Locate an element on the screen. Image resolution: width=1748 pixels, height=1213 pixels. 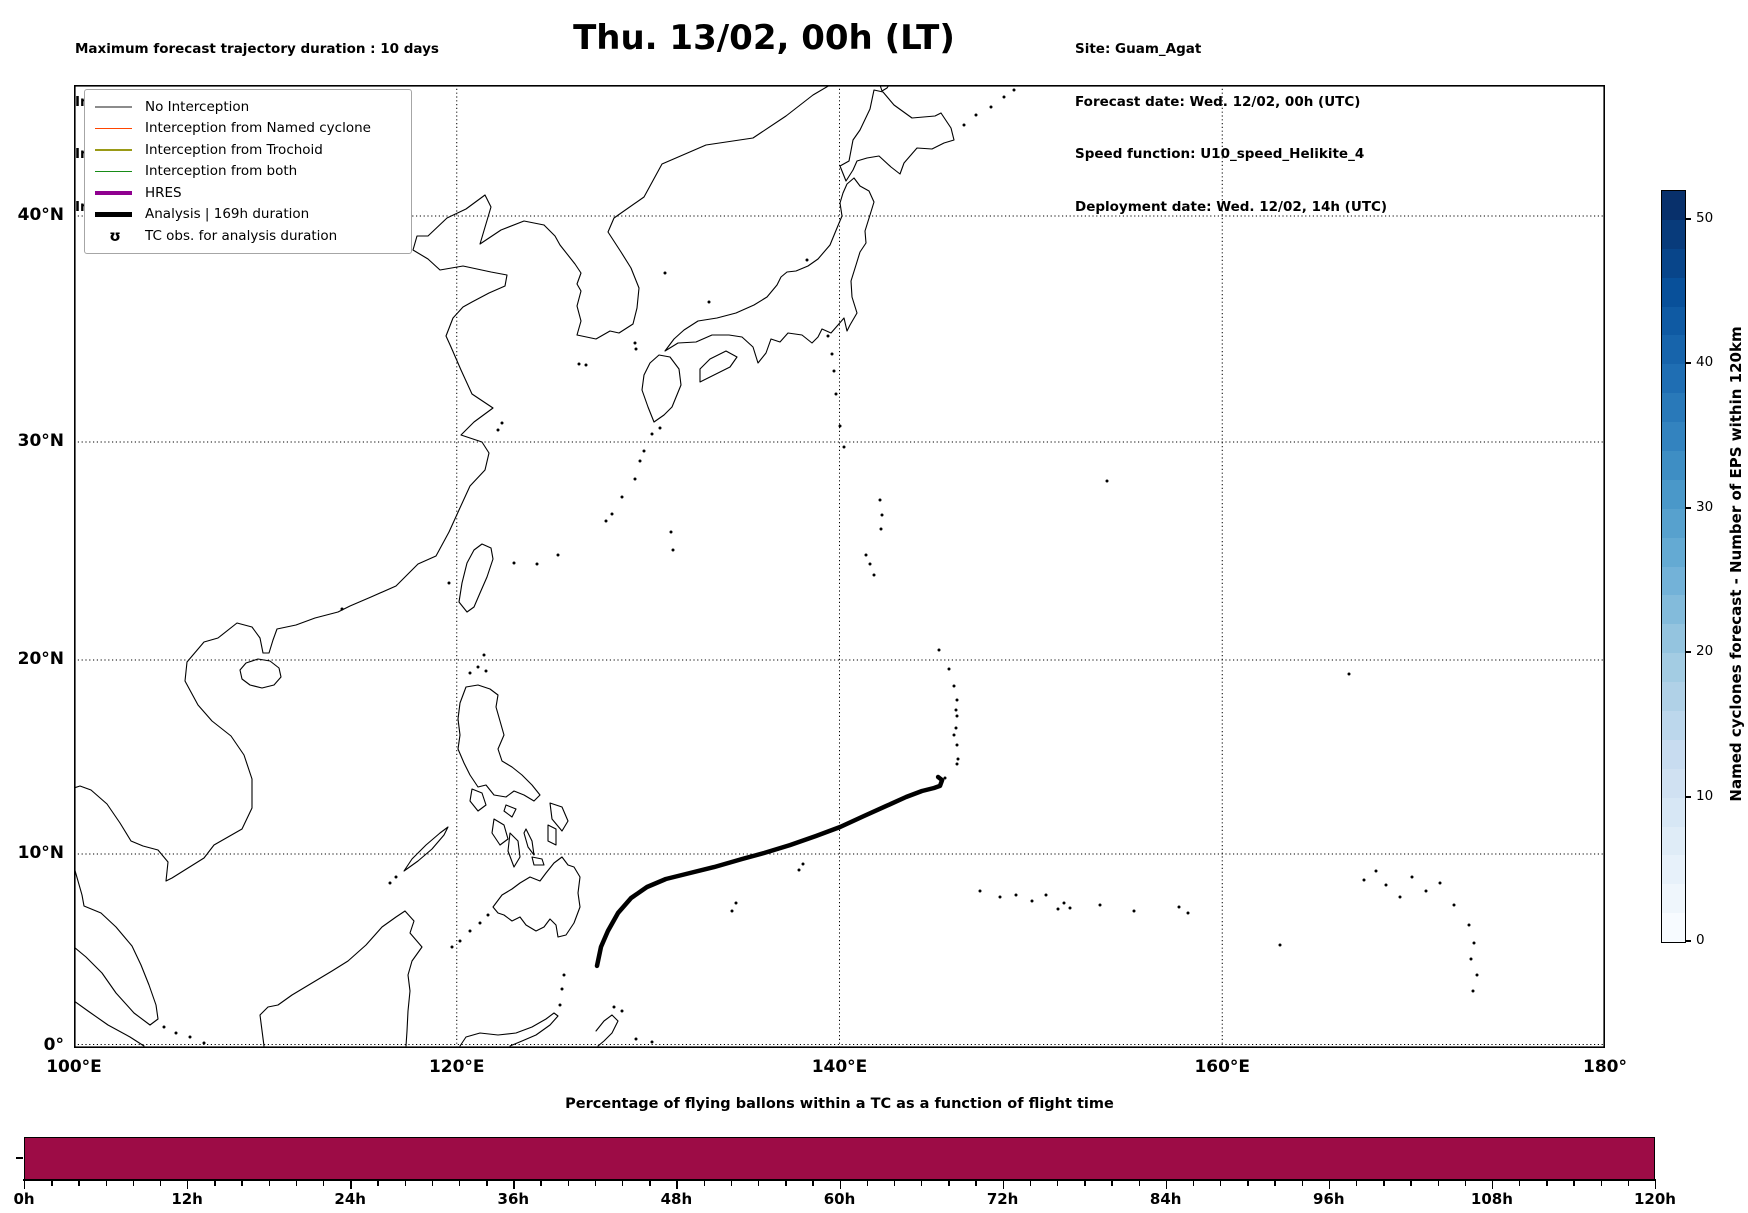
ytick-label: 10°N is located at coordinates (40, 853).